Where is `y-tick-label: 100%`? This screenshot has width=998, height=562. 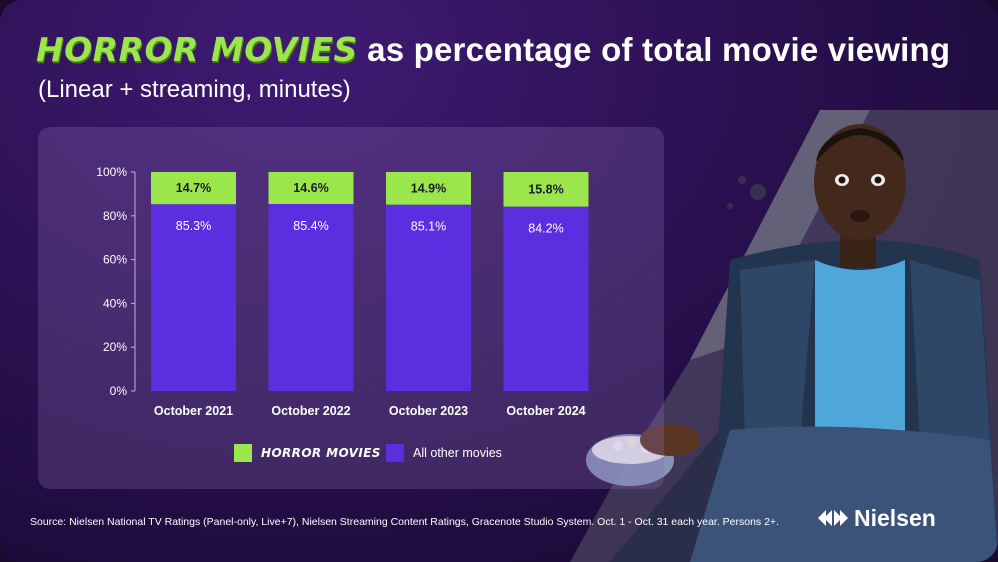
y-tick-label: 100% is located at coordinates (111, 172).